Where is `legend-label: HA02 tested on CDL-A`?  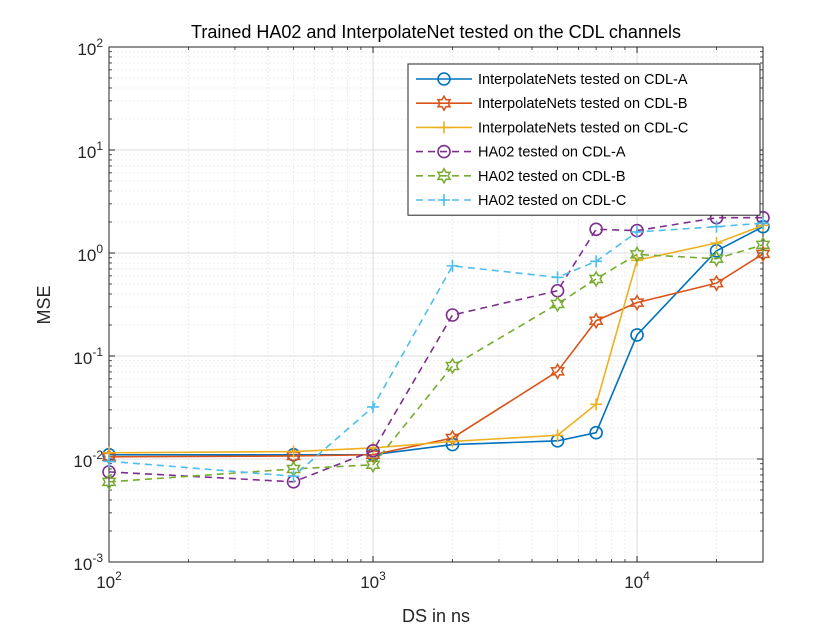 legend-label: HA02 tested on CDL-A is located at coordinates (552, 153).